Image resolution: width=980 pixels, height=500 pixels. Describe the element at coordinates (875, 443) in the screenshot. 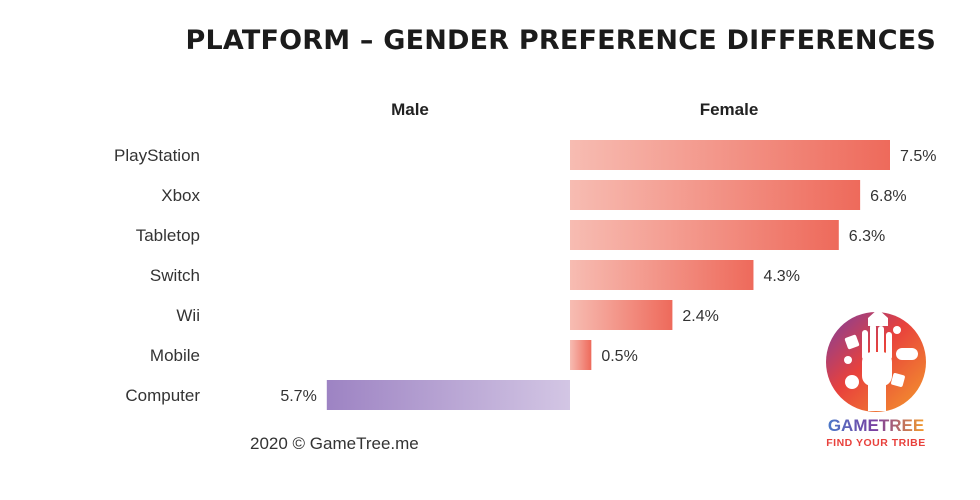

I see `logo-tagline: FIND YOUR TRIBE` at that location.